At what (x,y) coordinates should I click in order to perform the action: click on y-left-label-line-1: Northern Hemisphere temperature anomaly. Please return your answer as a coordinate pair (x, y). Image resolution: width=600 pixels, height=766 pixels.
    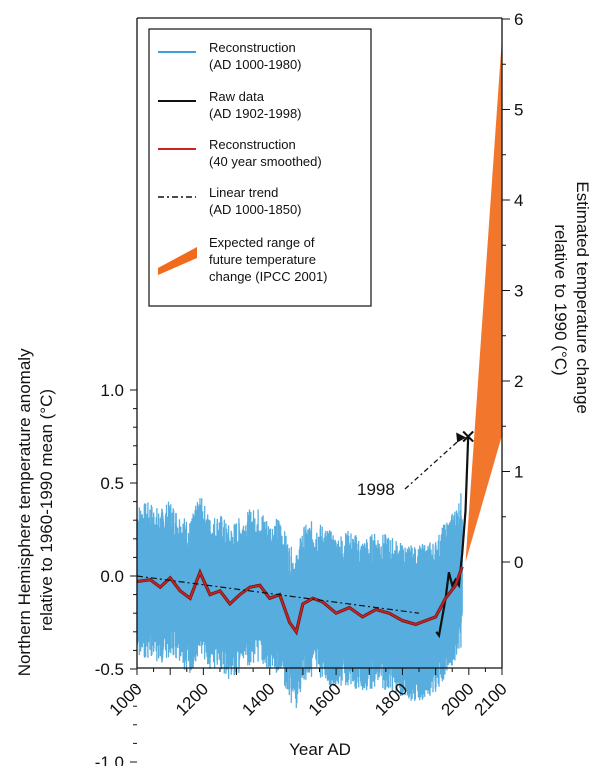
    Looking at the image, I should click on (24, 512).